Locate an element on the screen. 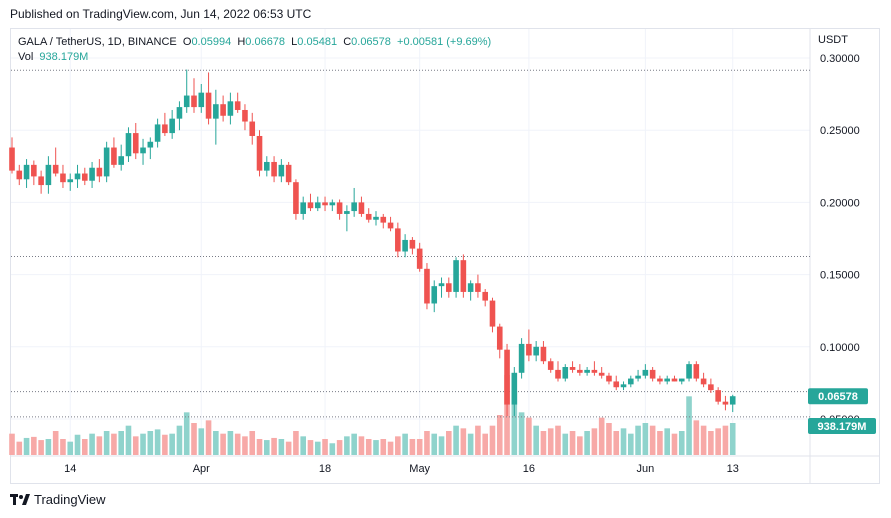 This screenshot has height=518, width=891. y-tick-label: 0.10000 is located at coordinates (840, 348).